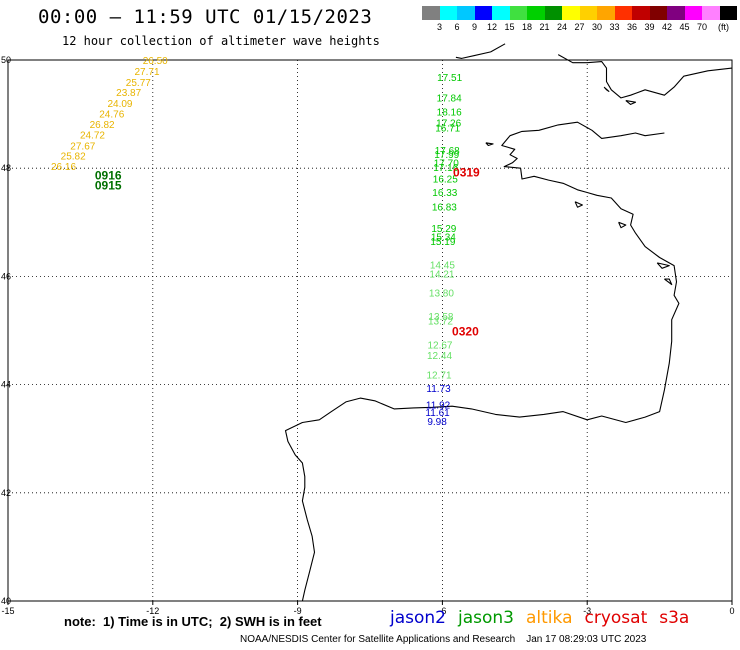 This screenshot has width=740, height=650. What do you see at coordinates (442, 611) in the screenshot?
I see `x-tick-label: -6` at bounding box center [442, 611].